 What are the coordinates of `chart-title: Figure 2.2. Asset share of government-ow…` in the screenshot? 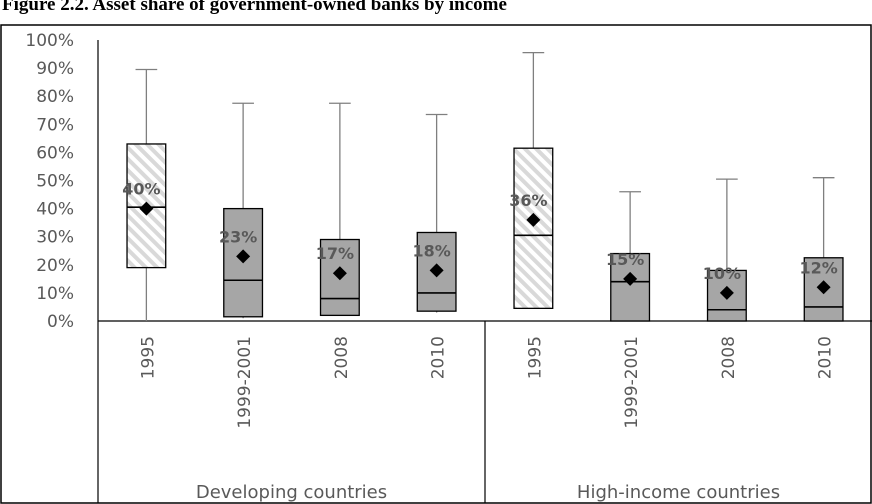 It's located at (254, 7).